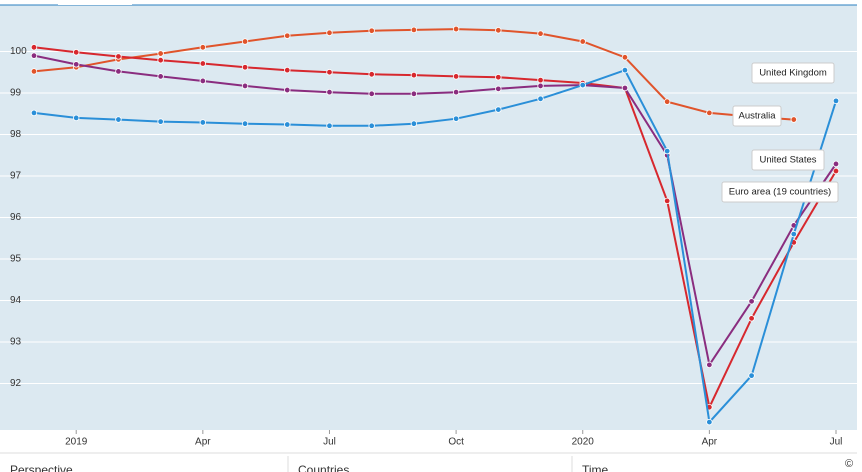 Image resolution: width=862 pixels, height=472 pixels. What do you see at coordinates (18, 51) in the screenshot?
I see `y-tick-label: 100` at bounding box center [18, 51].